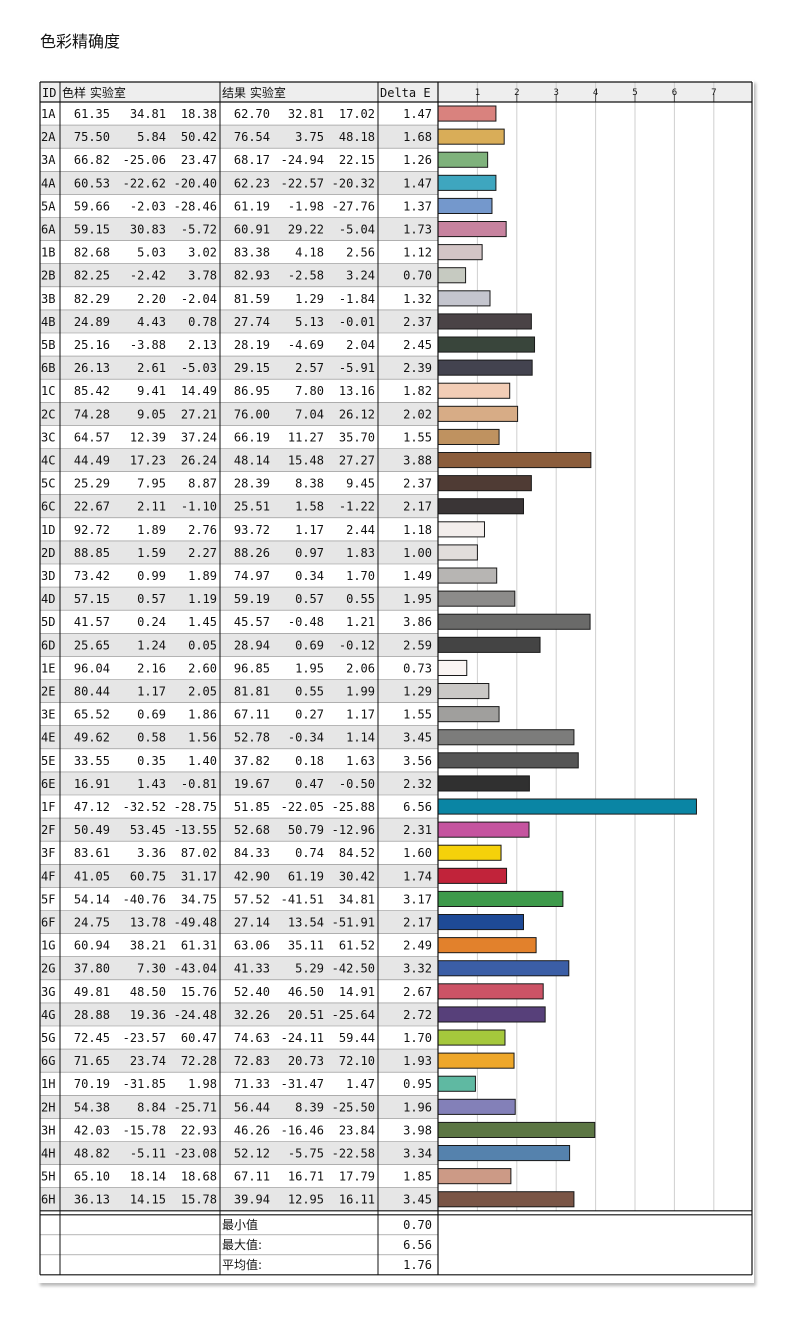  I want to click on cell-sample-lab: 18.68, so click(199, 1177).